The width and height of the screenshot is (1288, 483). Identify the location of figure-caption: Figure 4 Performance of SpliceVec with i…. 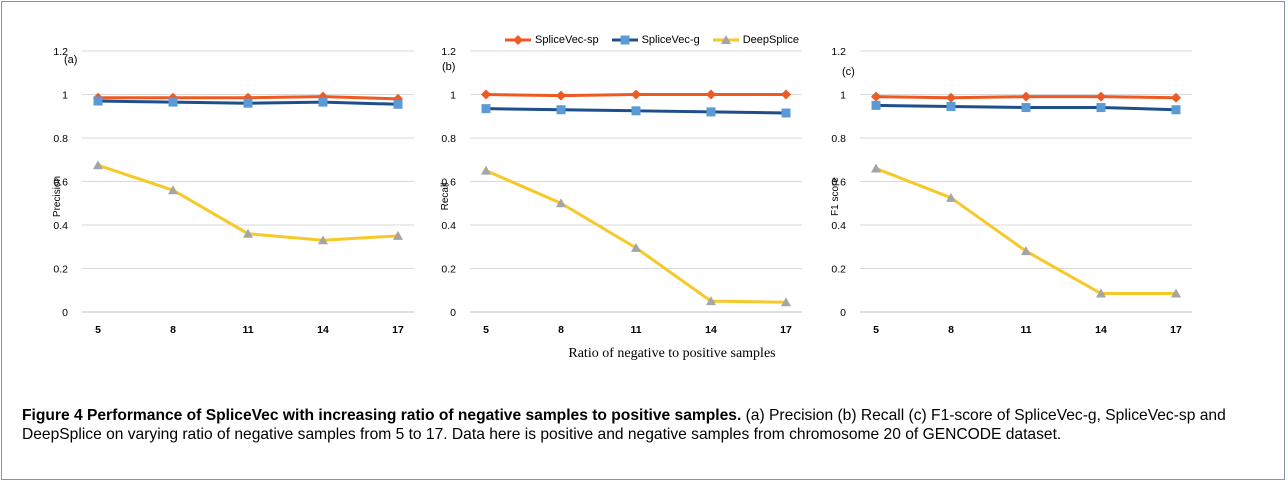
(648, 425).